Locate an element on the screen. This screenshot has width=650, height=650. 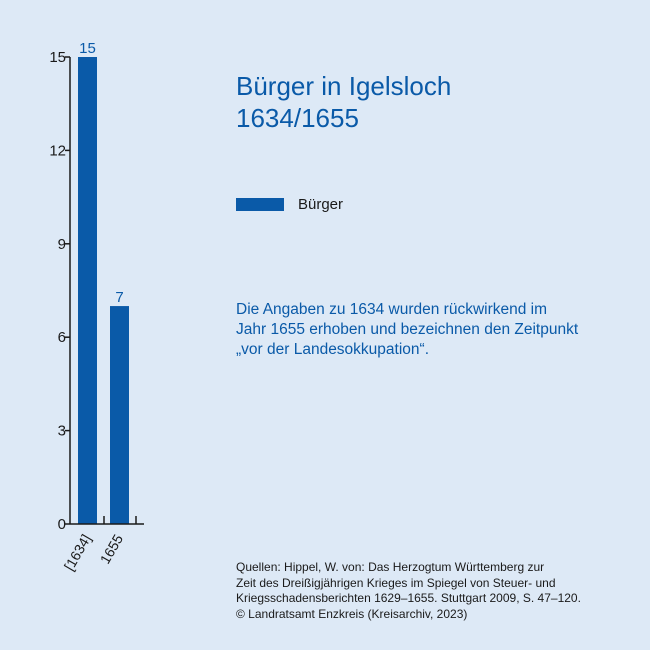
y-tick-label: 3 is located at coordinates (62, 431).